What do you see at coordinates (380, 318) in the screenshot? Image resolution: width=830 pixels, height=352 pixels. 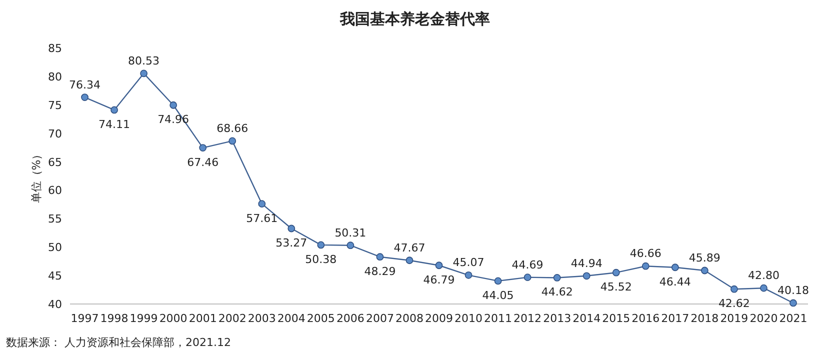 I see `x-tick-label: 2007` at bounding box center [380, 318].